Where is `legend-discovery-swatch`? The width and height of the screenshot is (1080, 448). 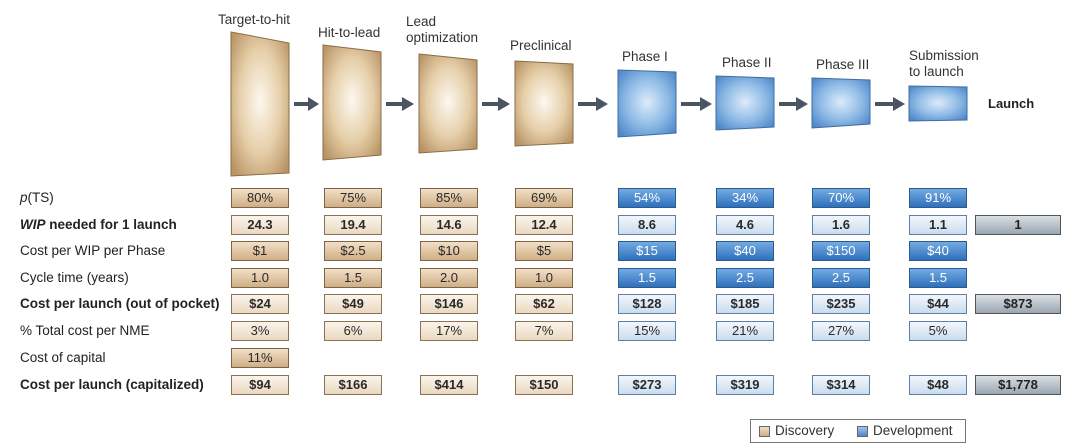 legend-discovery-swatch is located at coordinates (764, 431).